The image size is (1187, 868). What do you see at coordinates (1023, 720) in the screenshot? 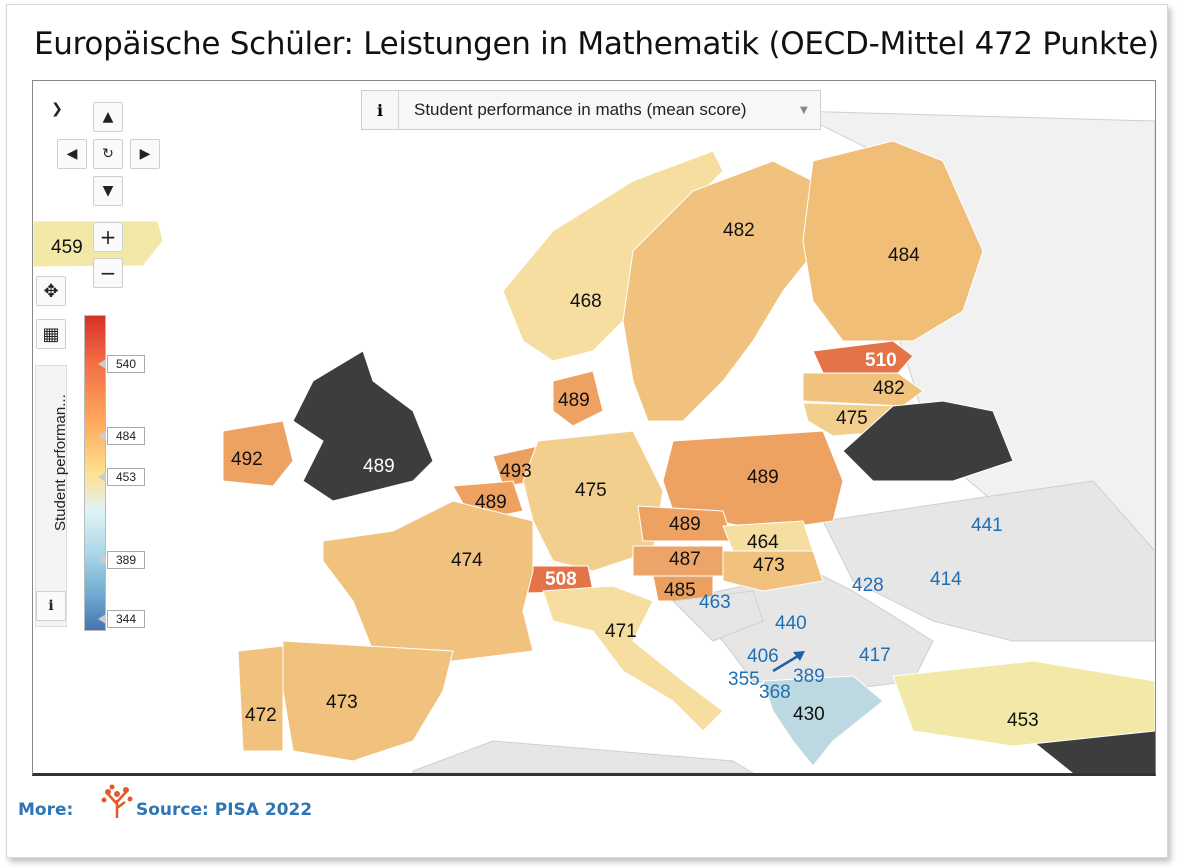
I see `label-turkey: 453` at bounding box center [1023, 720].